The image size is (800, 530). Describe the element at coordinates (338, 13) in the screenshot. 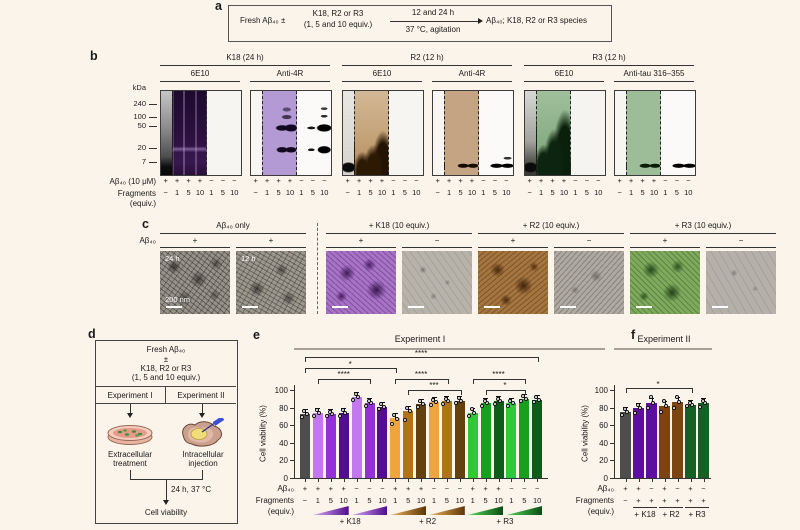

I see `reactant-fragments: K18, R2 or R3` at that location.